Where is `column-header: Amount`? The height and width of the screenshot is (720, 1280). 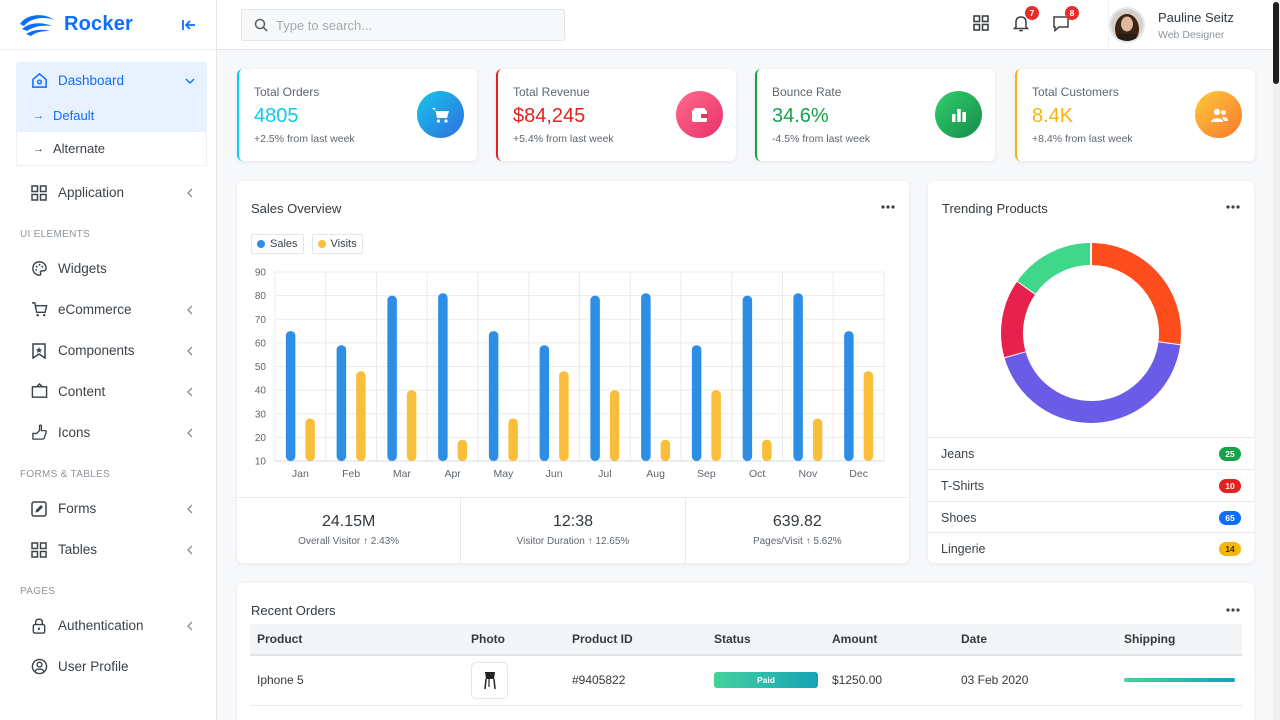 column-header: Amount is located at coordinates (889, 640).